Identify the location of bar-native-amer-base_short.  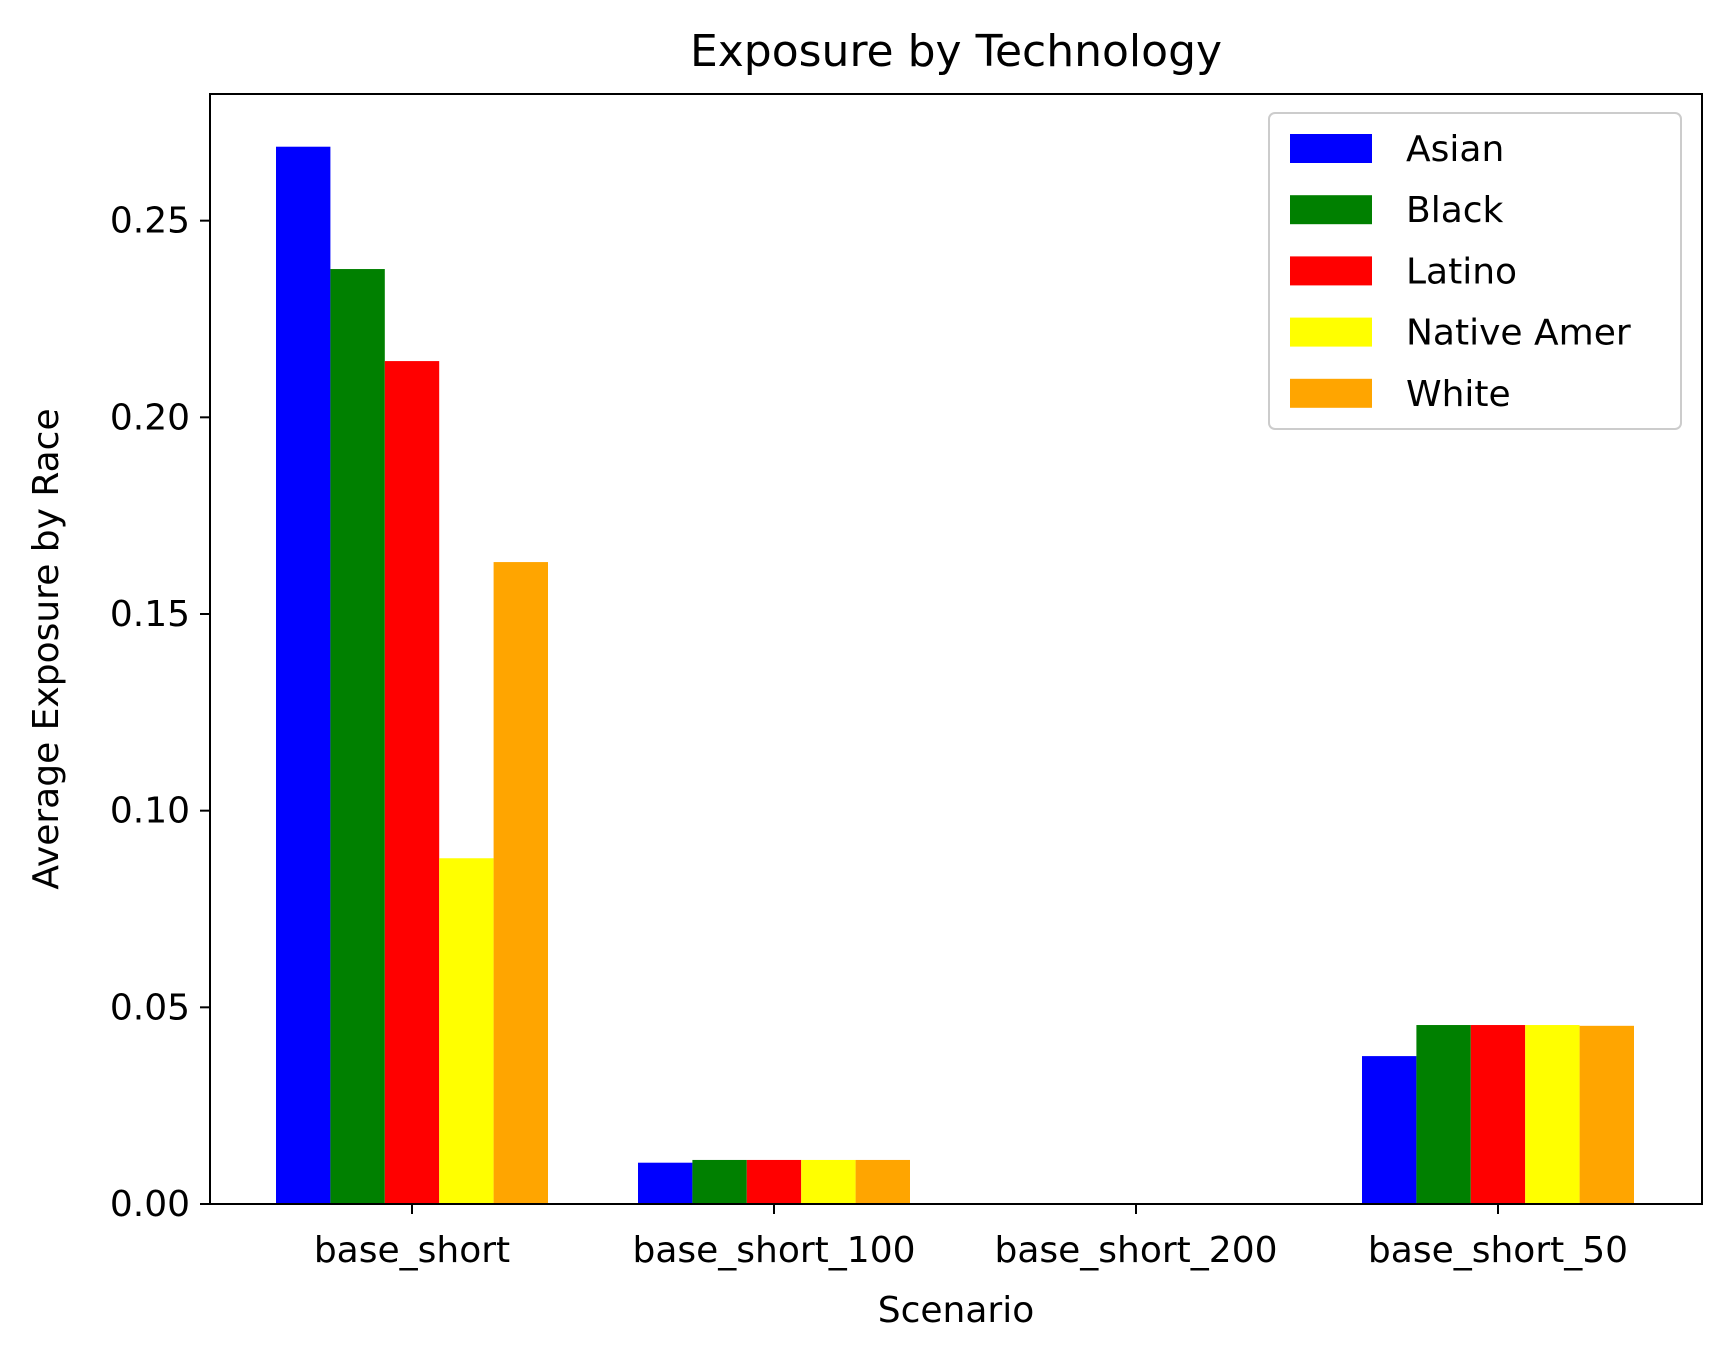
(466, 1031).